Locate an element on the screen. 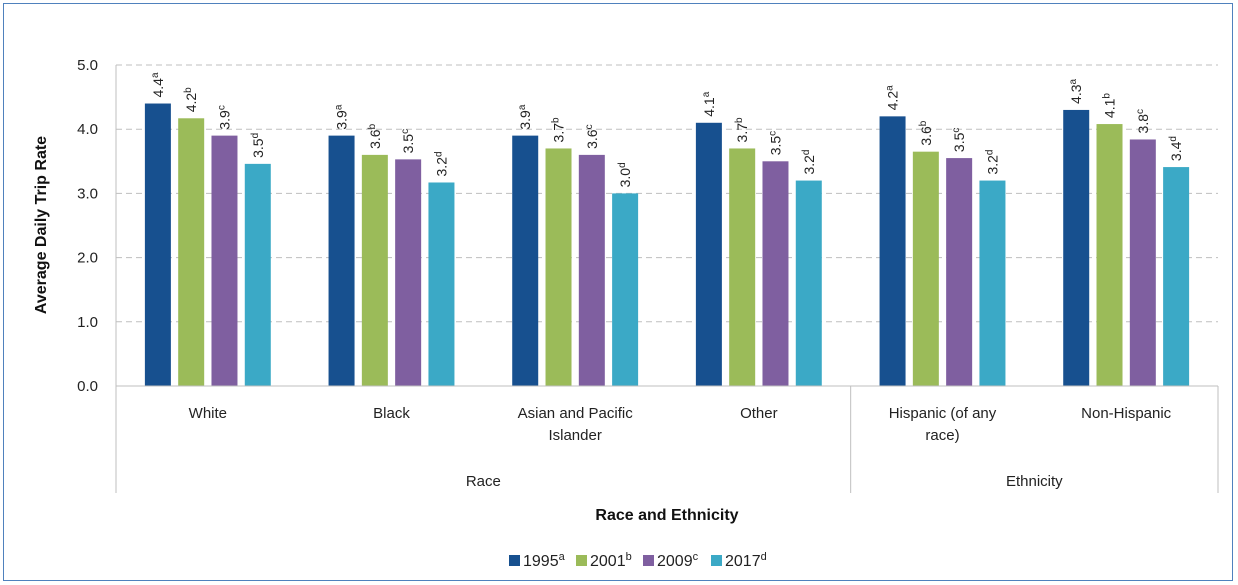 This screenshot has width=1238, height=585. legend-entry: 2009c is located at coordinates (678, 560).